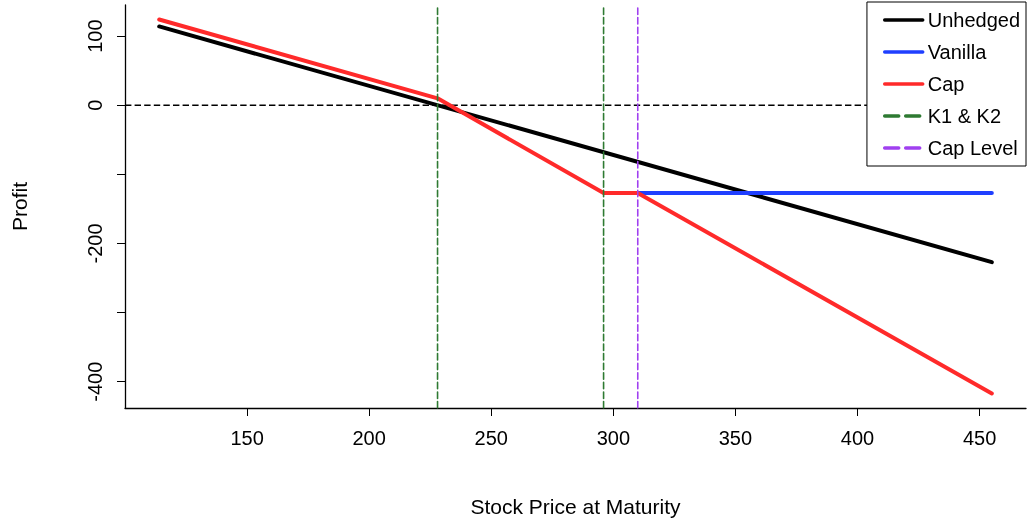  I want to click on legend-label: Vanilla, so click(957, 52).